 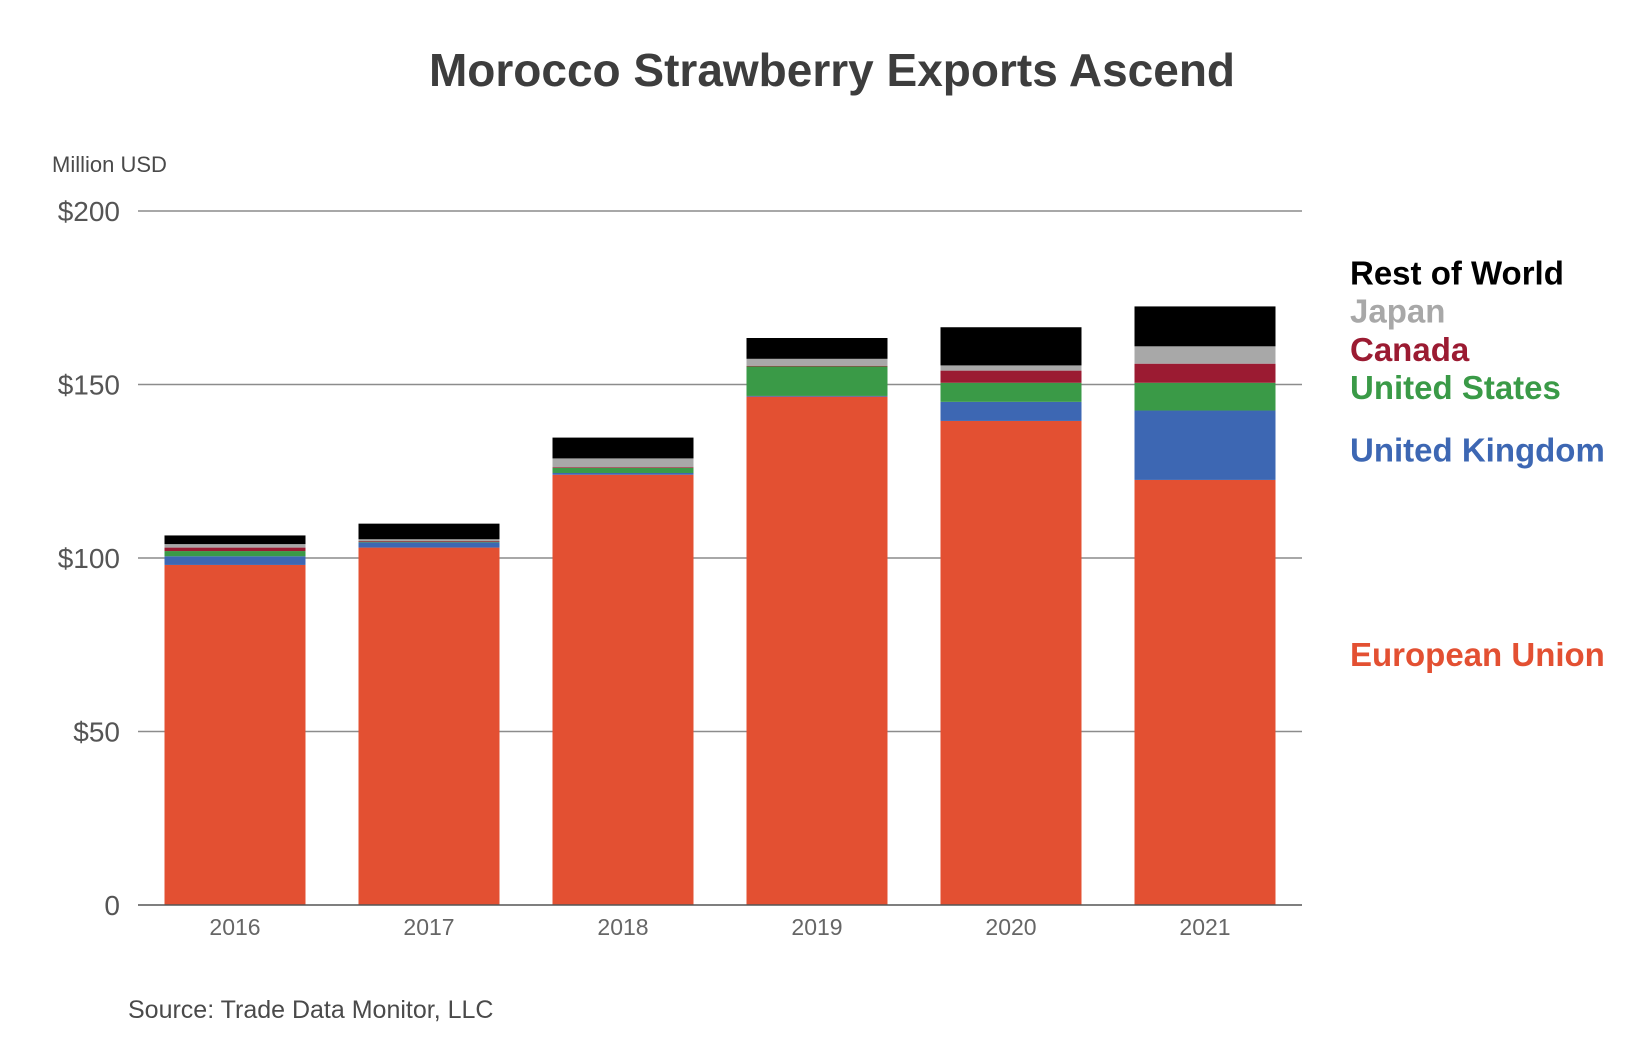 I want to click on x-tick-label: 2016, so click(x=234, y=927).